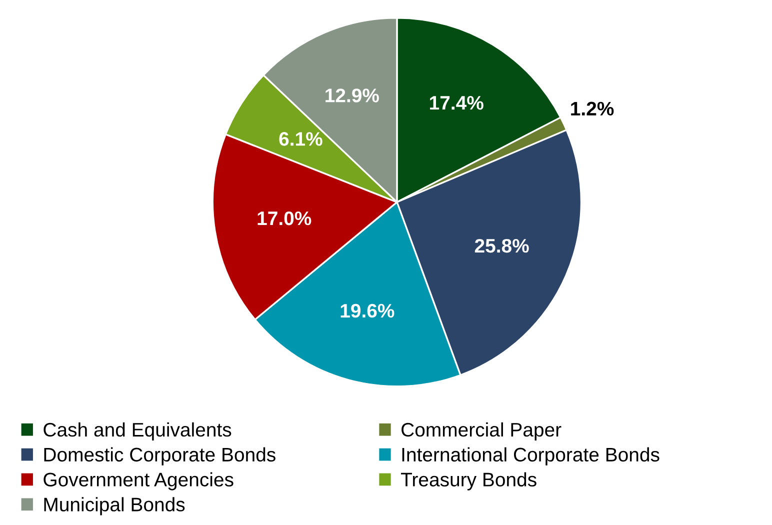 The width and height of the screenshot is (772, 525). What do you see at coordinates (482, 431) in the screenshot?
I see `legend-label: Commercial Paper` at bounding box center [482, 431].